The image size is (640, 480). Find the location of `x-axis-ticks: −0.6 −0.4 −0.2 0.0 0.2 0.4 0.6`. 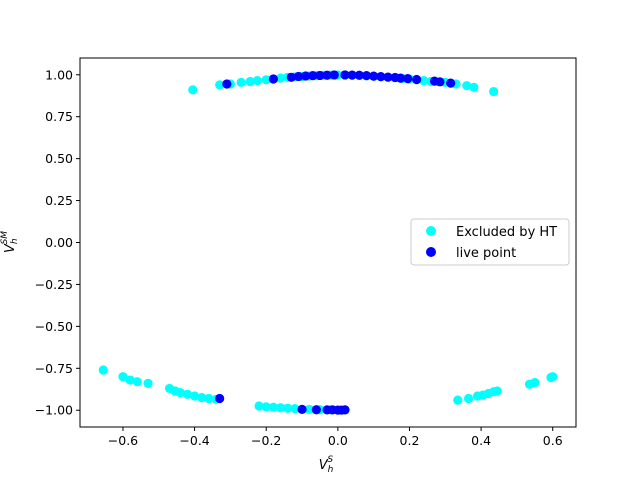

x-axis-ticks: −0.6 −0.4 −0.2 0.0 0.2 0.4 0.6 is located at coordinates (335, 437).